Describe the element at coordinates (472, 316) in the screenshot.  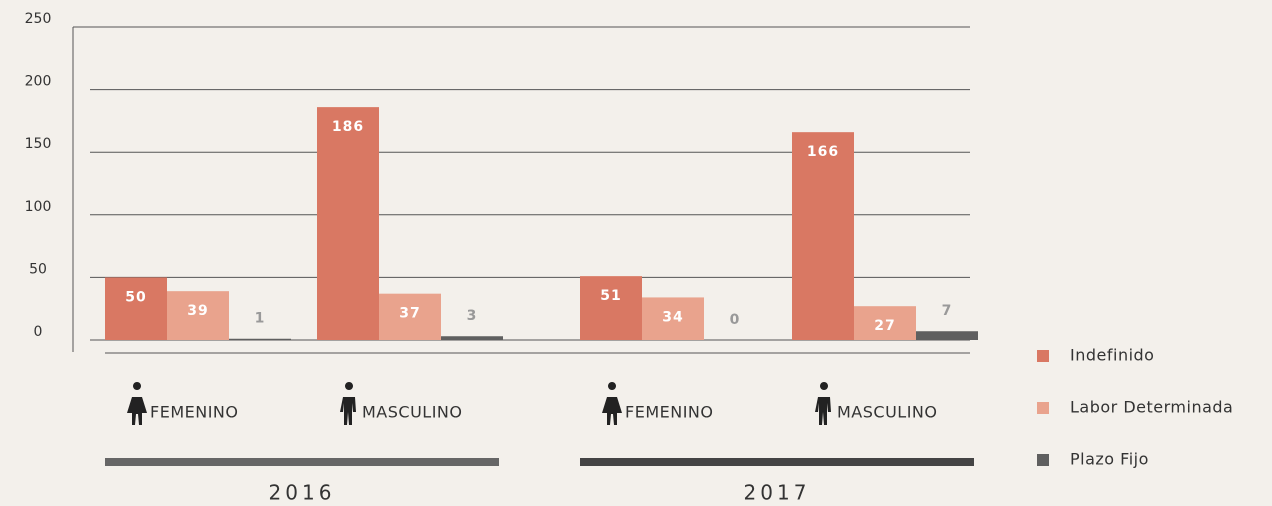
I see `value-label: 3` at that location.